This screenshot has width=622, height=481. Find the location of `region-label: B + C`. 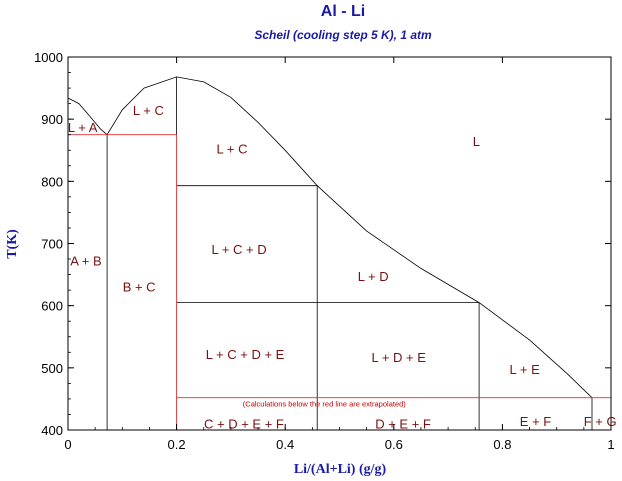

region-label: B + C is located at coordinates (139, 287).